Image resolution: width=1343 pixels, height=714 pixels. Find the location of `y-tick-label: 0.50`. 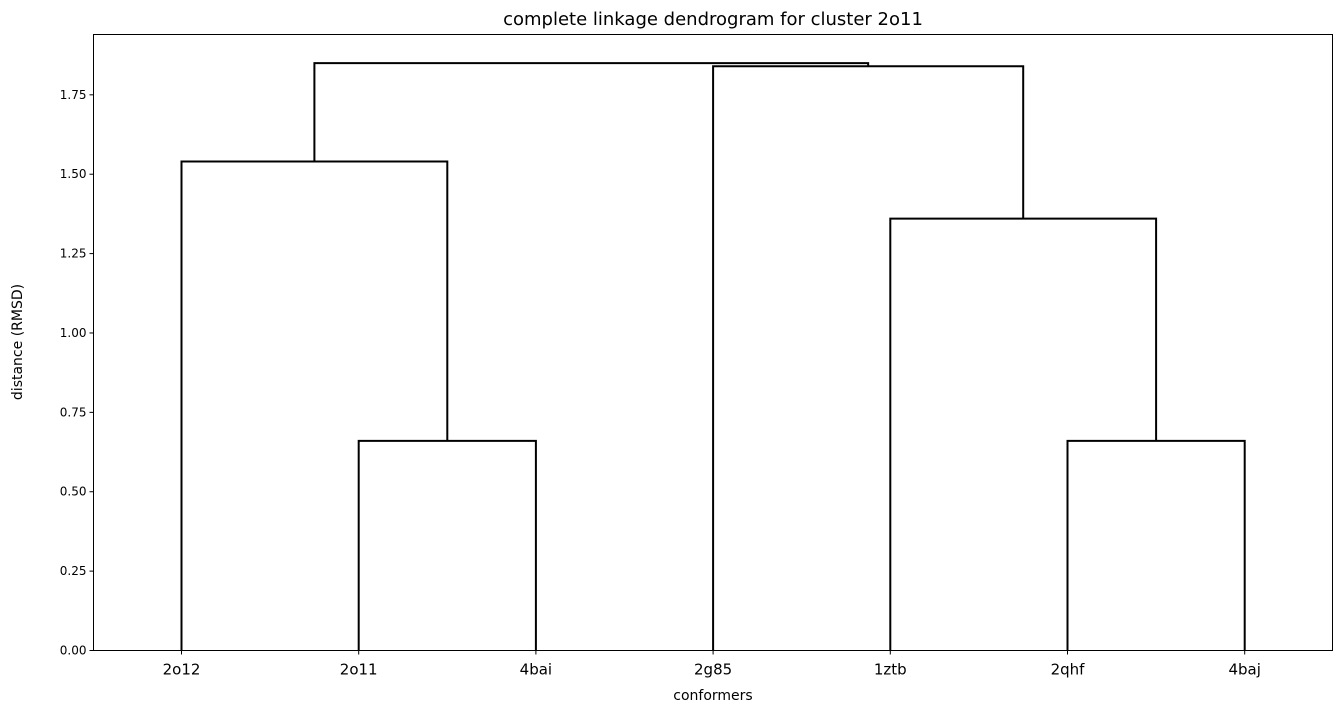

y-tick-label: 0.50 is located at coordinates (73, 492).